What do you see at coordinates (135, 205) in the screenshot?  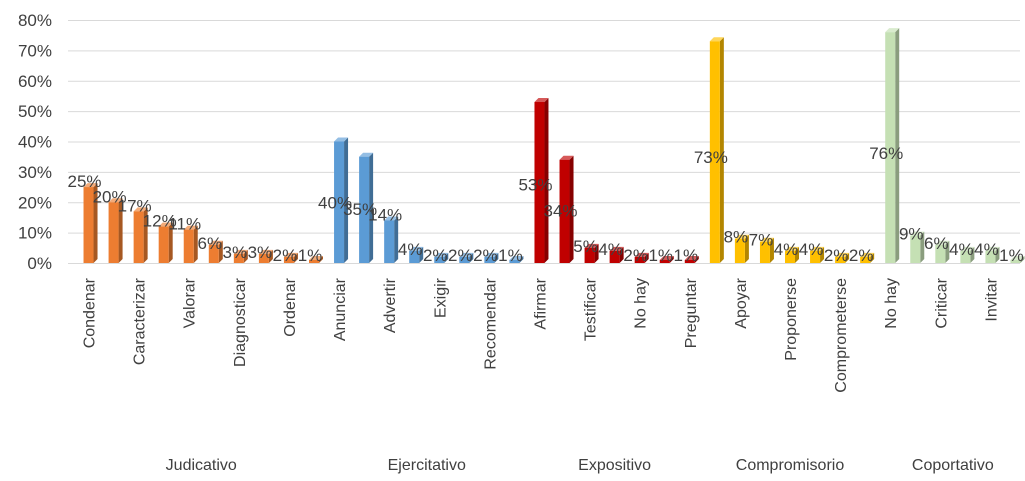 I see `bar-data-label: 17%` at bounding box center [135, 205].